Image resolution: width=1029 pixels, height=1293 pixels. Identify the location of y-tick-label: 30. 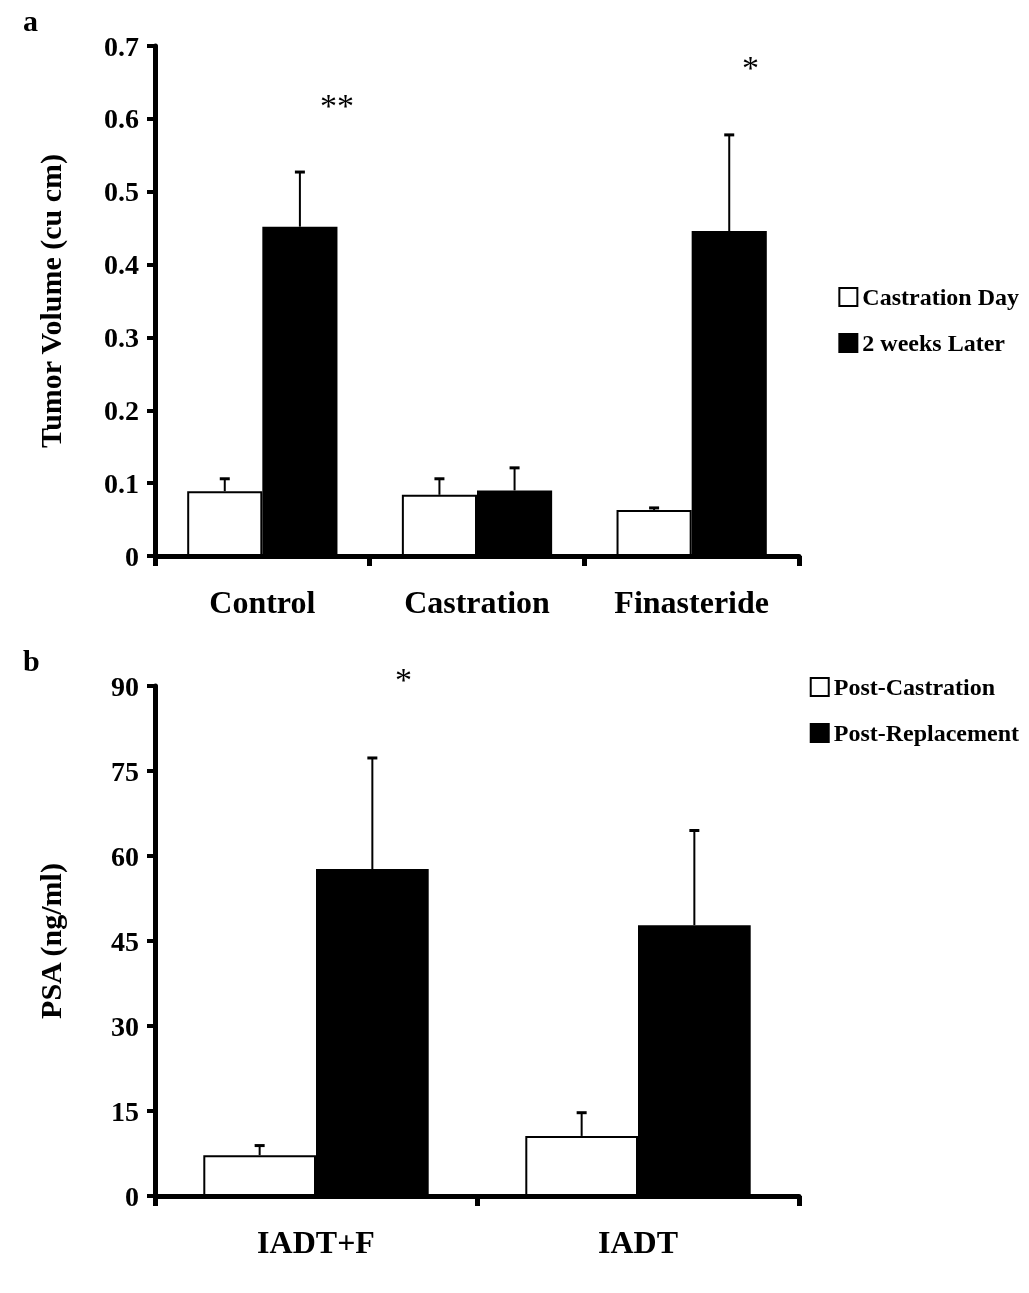
(125, 1026).